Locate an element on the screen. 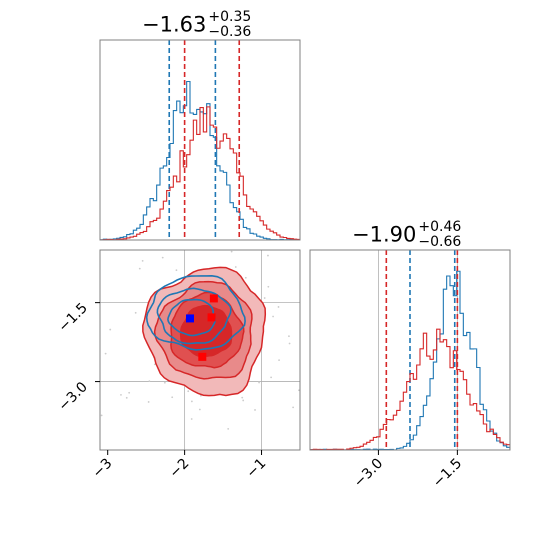 The height and width of the screenshot is (550, 550). y-marginal-x-tick-label: −3.0 is located at coordinates (368, 473).